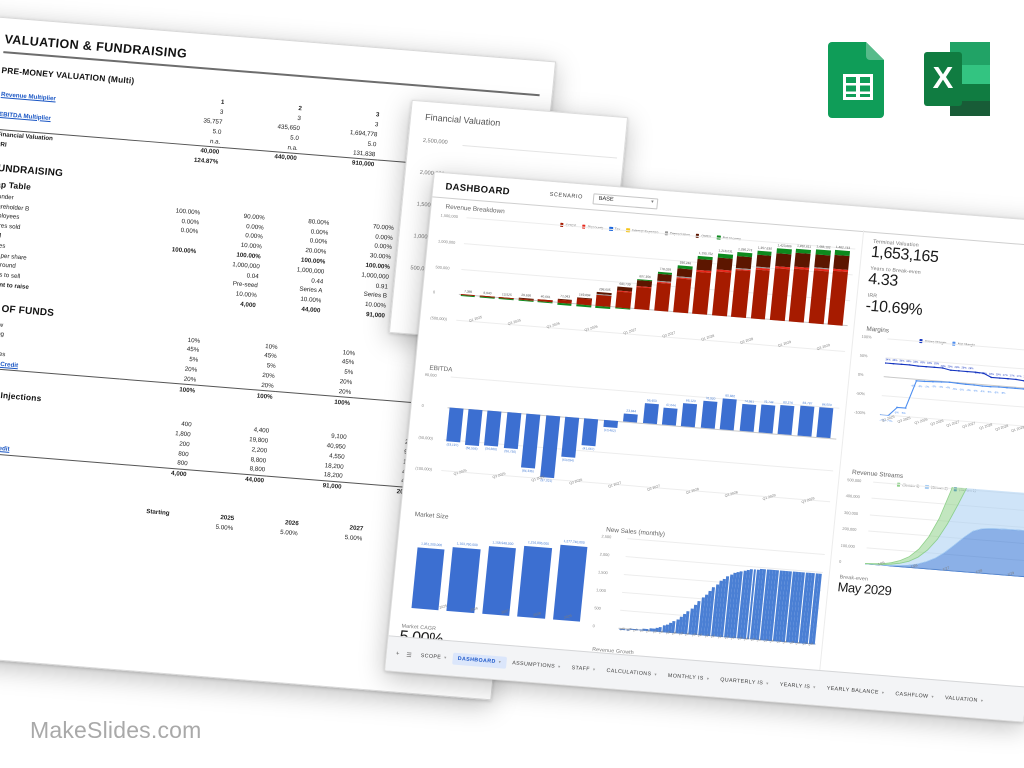 This screenshot has height=768, width=1024. I want to click on bar-value-label: 778,029, so click(665, 269).